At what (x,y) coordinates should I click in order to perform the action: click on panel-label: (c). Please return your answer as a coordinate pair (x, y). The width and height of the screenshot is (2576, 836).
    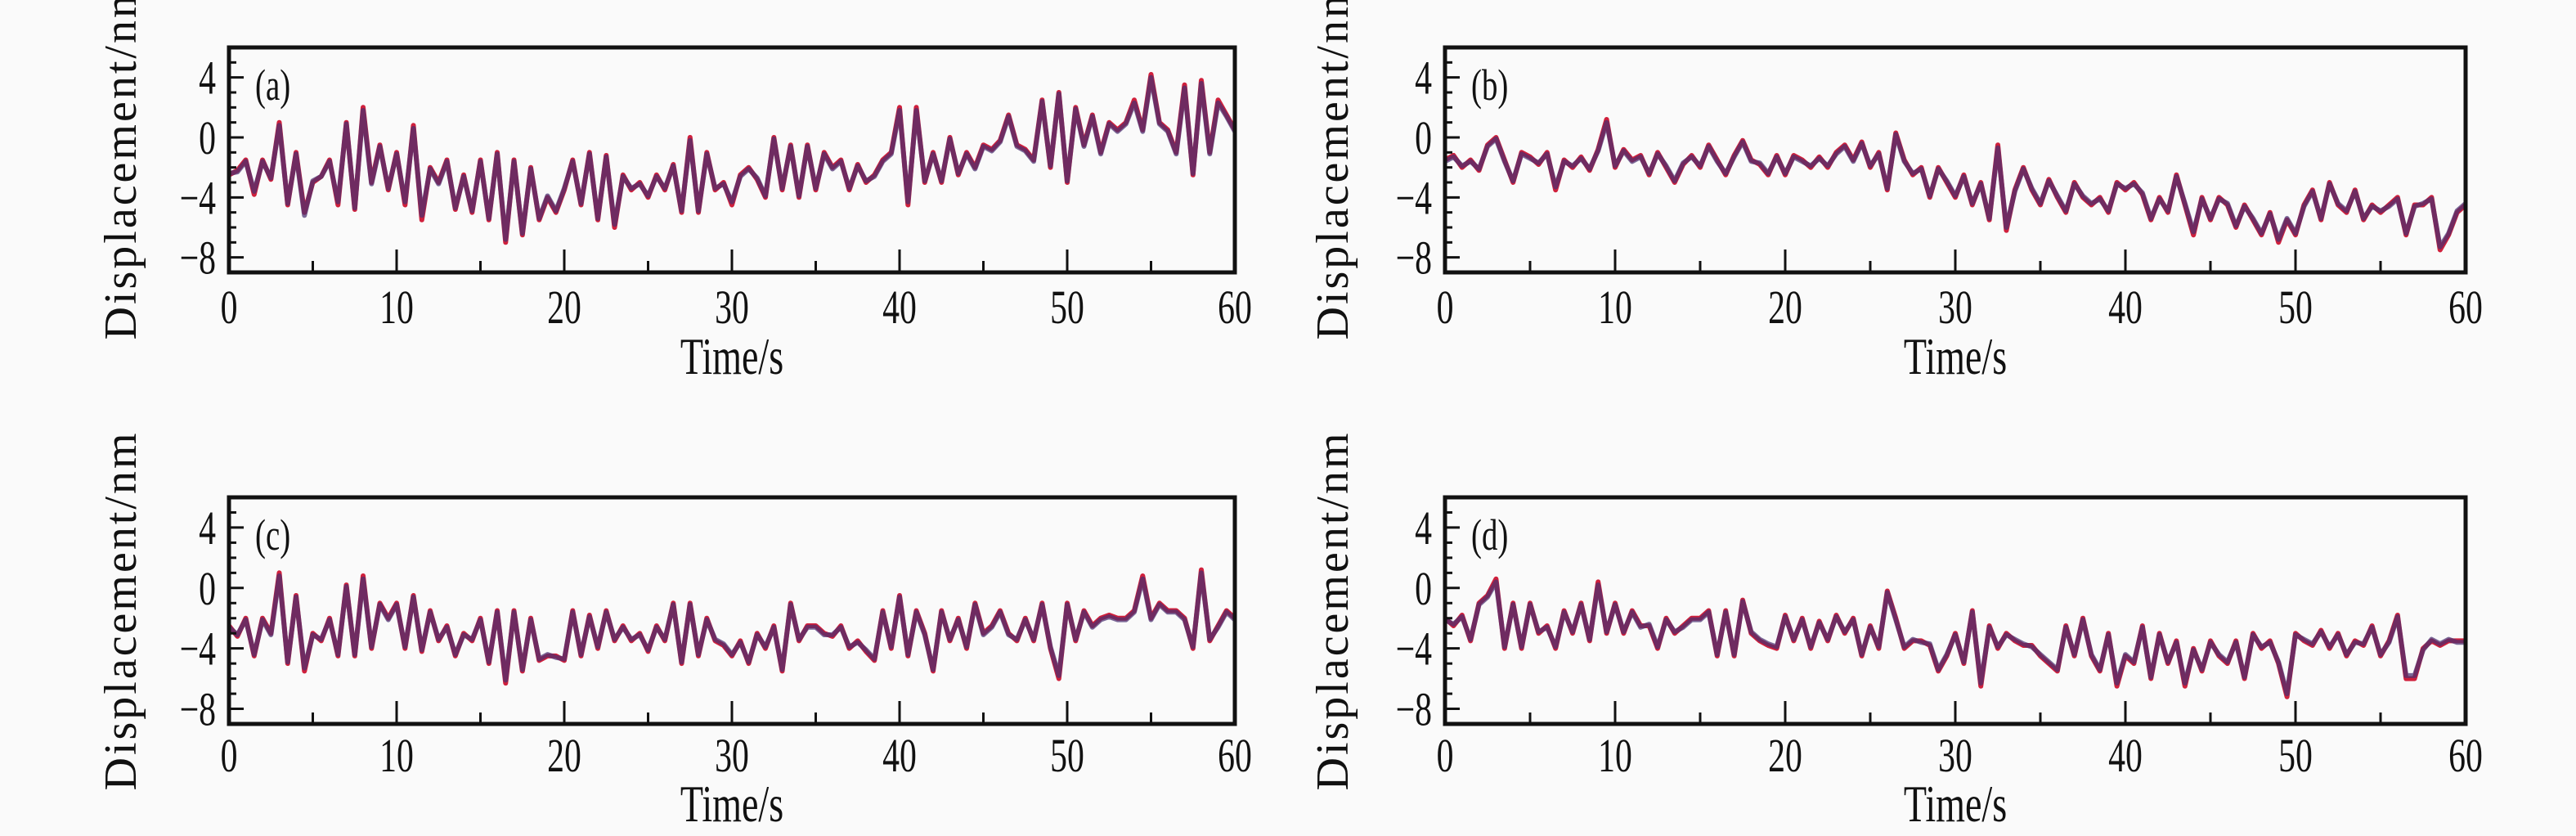
    Looking at the image, I should click on (272, 535).